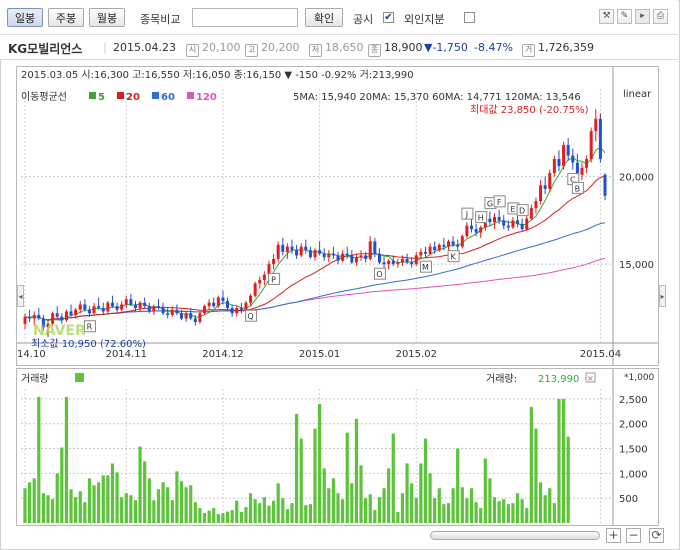  I want to click on event-marker-label: P, so click(273, 279).